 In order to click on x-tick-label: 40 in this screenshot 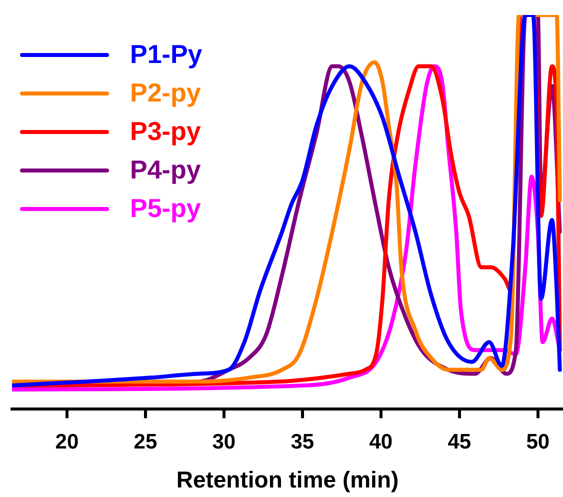, I will do `click(381, 442)`.